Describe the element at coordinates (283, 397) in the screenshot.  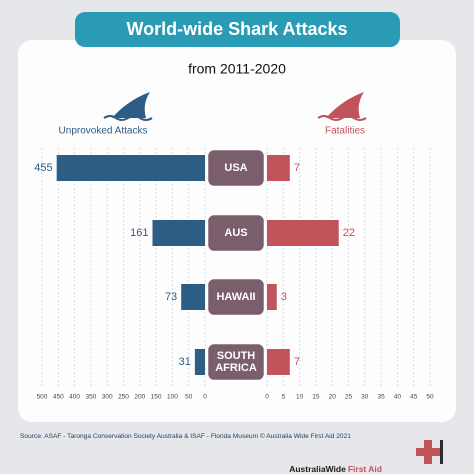
I see `x-tick-label: 5` at that location.